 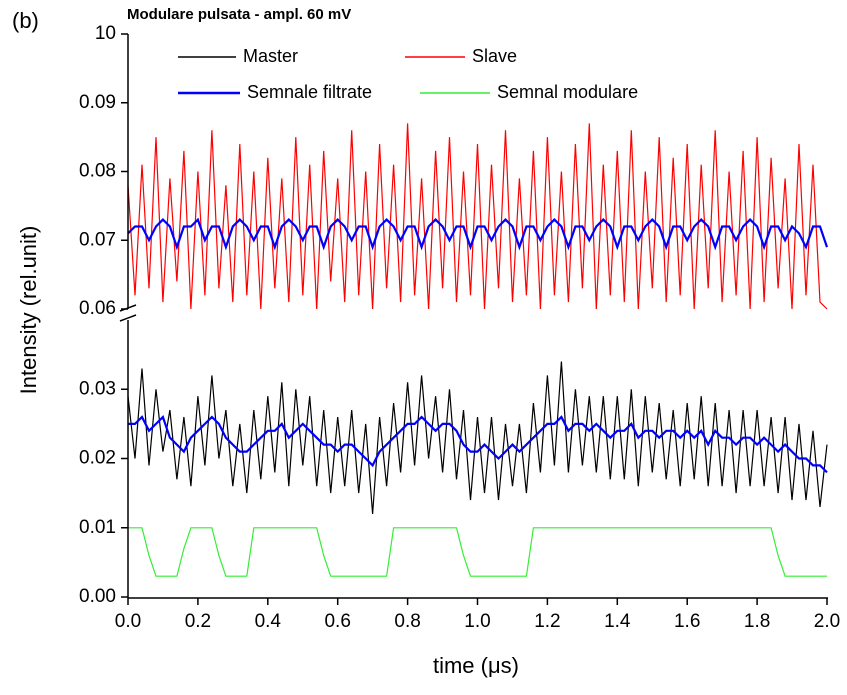 I want to click on legend-label: Semnale filtrate, so click(x=309, y=92).